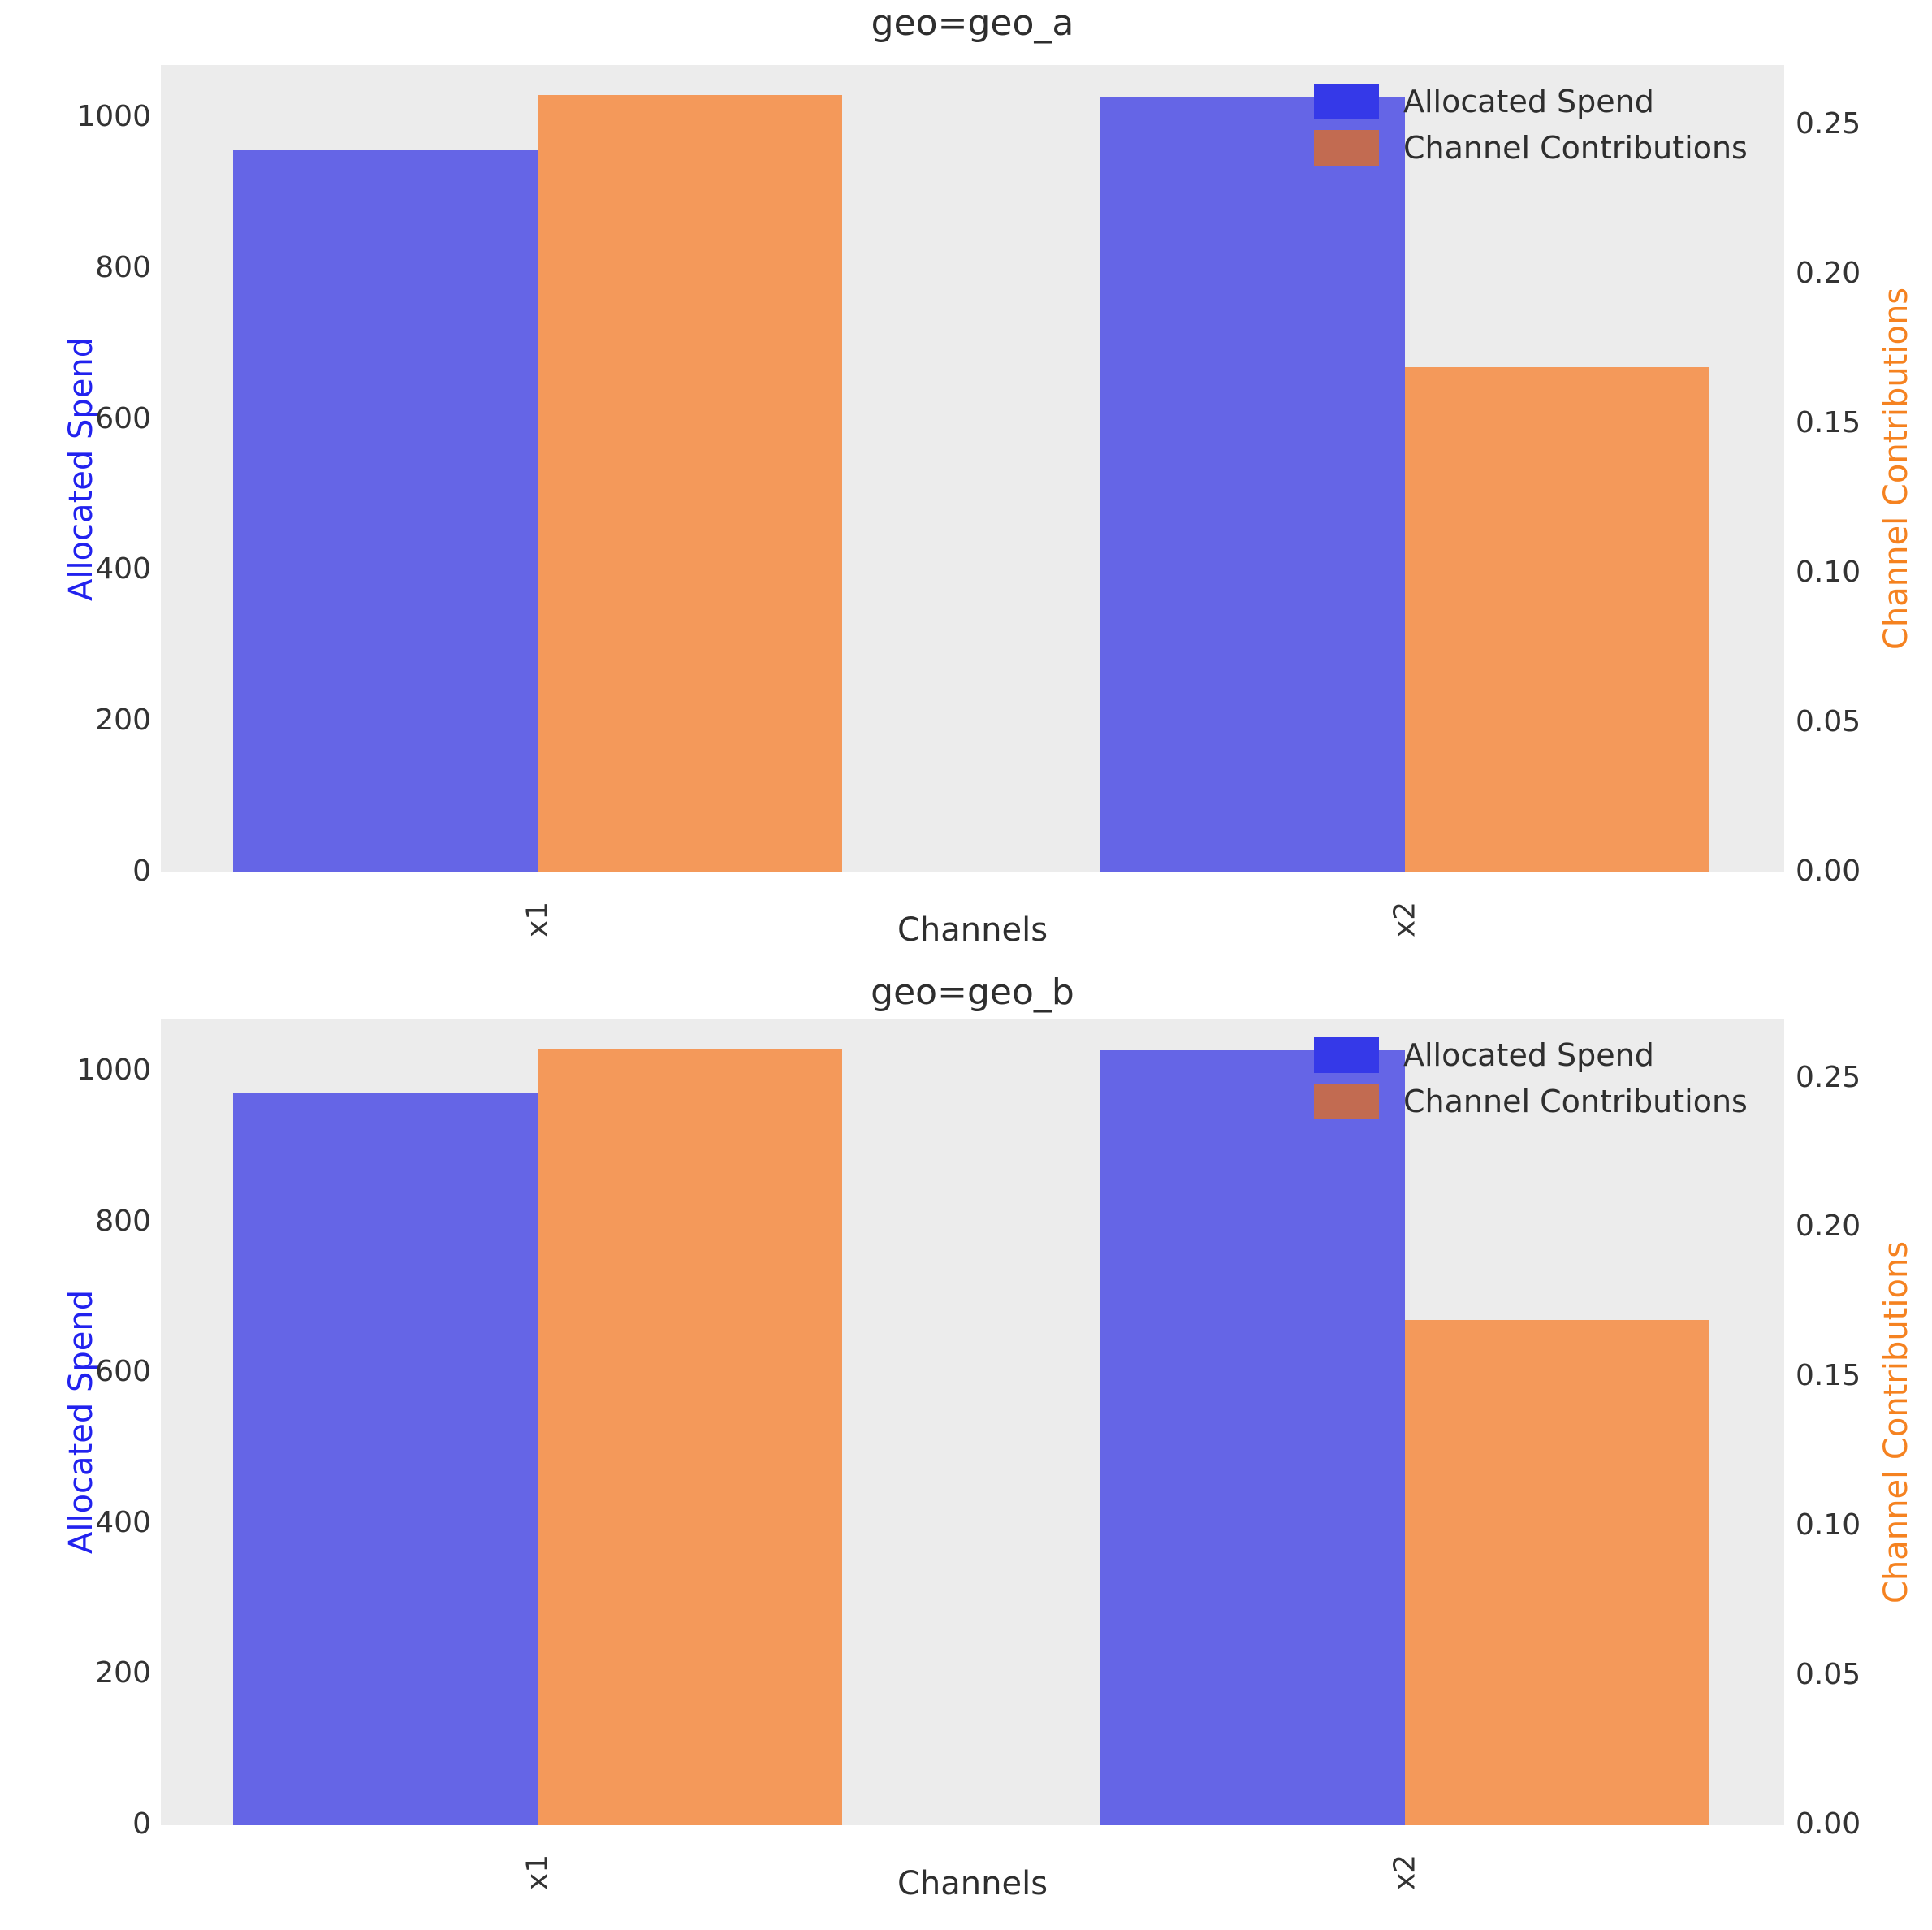 This screenshot has height=1930, width=1932. I want to click on chart-title-geo_b: geo=geo_b, so click(972, 992).